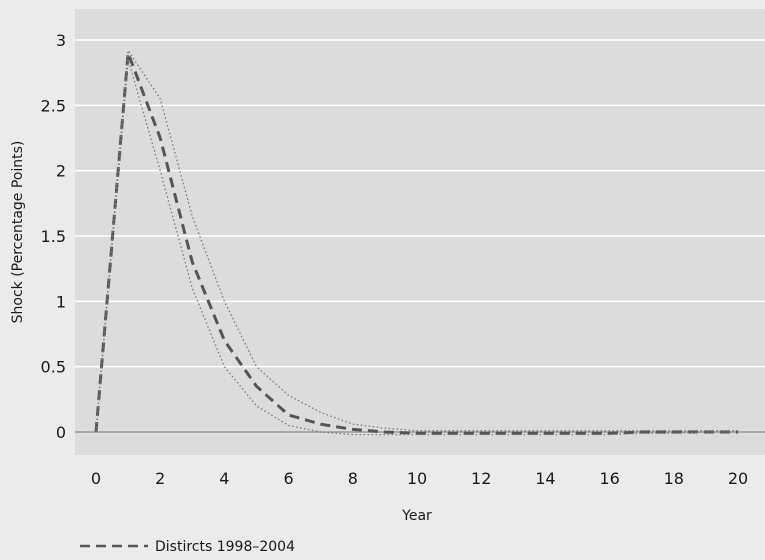 This screenshot has width=765, height=560. I want to click on x-tick-label: 4, so click(224, 478).